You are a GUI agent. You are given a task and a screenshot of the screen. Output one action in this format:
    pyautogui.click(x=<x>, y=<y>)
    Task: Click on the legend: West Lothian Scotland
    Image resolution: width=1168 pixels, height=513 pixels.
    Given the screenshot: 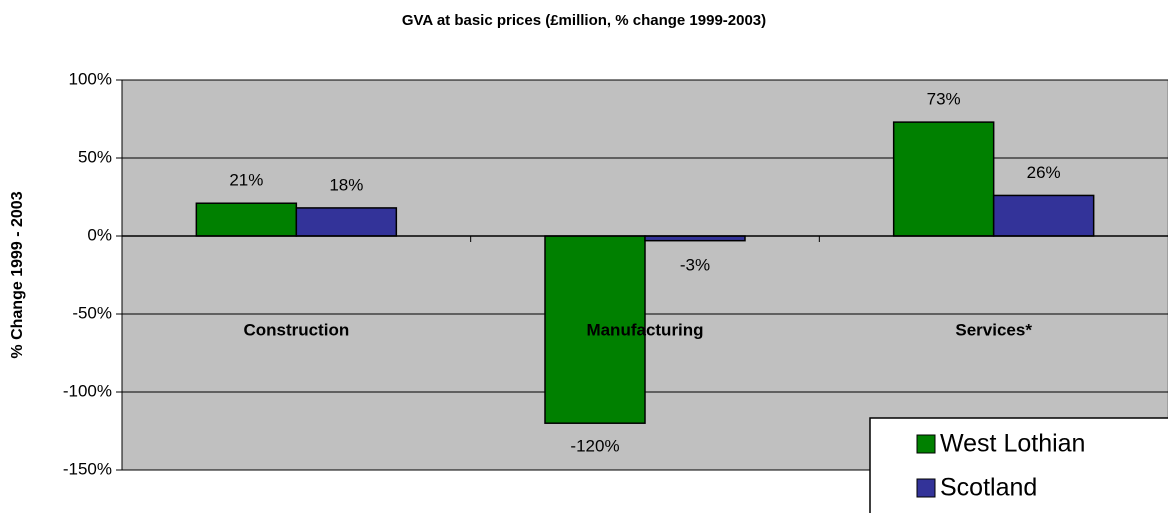 What is the action you would take?
    pyautogui.click(x=1018, y=465)
    